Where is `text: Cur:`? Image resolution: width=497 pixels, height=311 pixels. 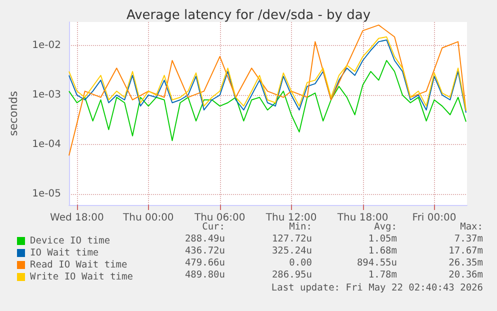 text: Cur: is located at coordinates (213, 227).